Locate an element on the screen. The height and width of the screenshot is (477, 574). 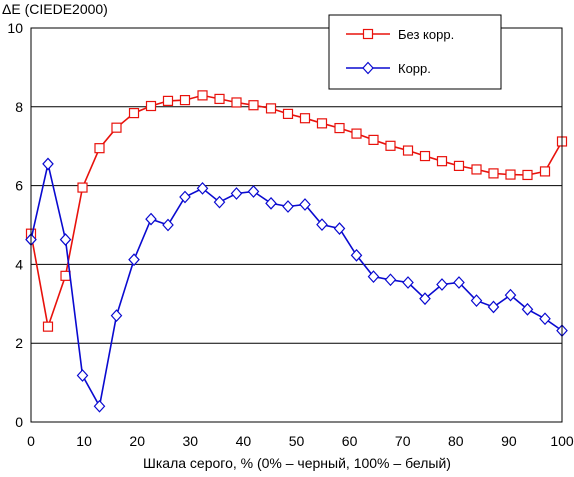
x-tick-label: 60 is located at coordinates (350, 441).